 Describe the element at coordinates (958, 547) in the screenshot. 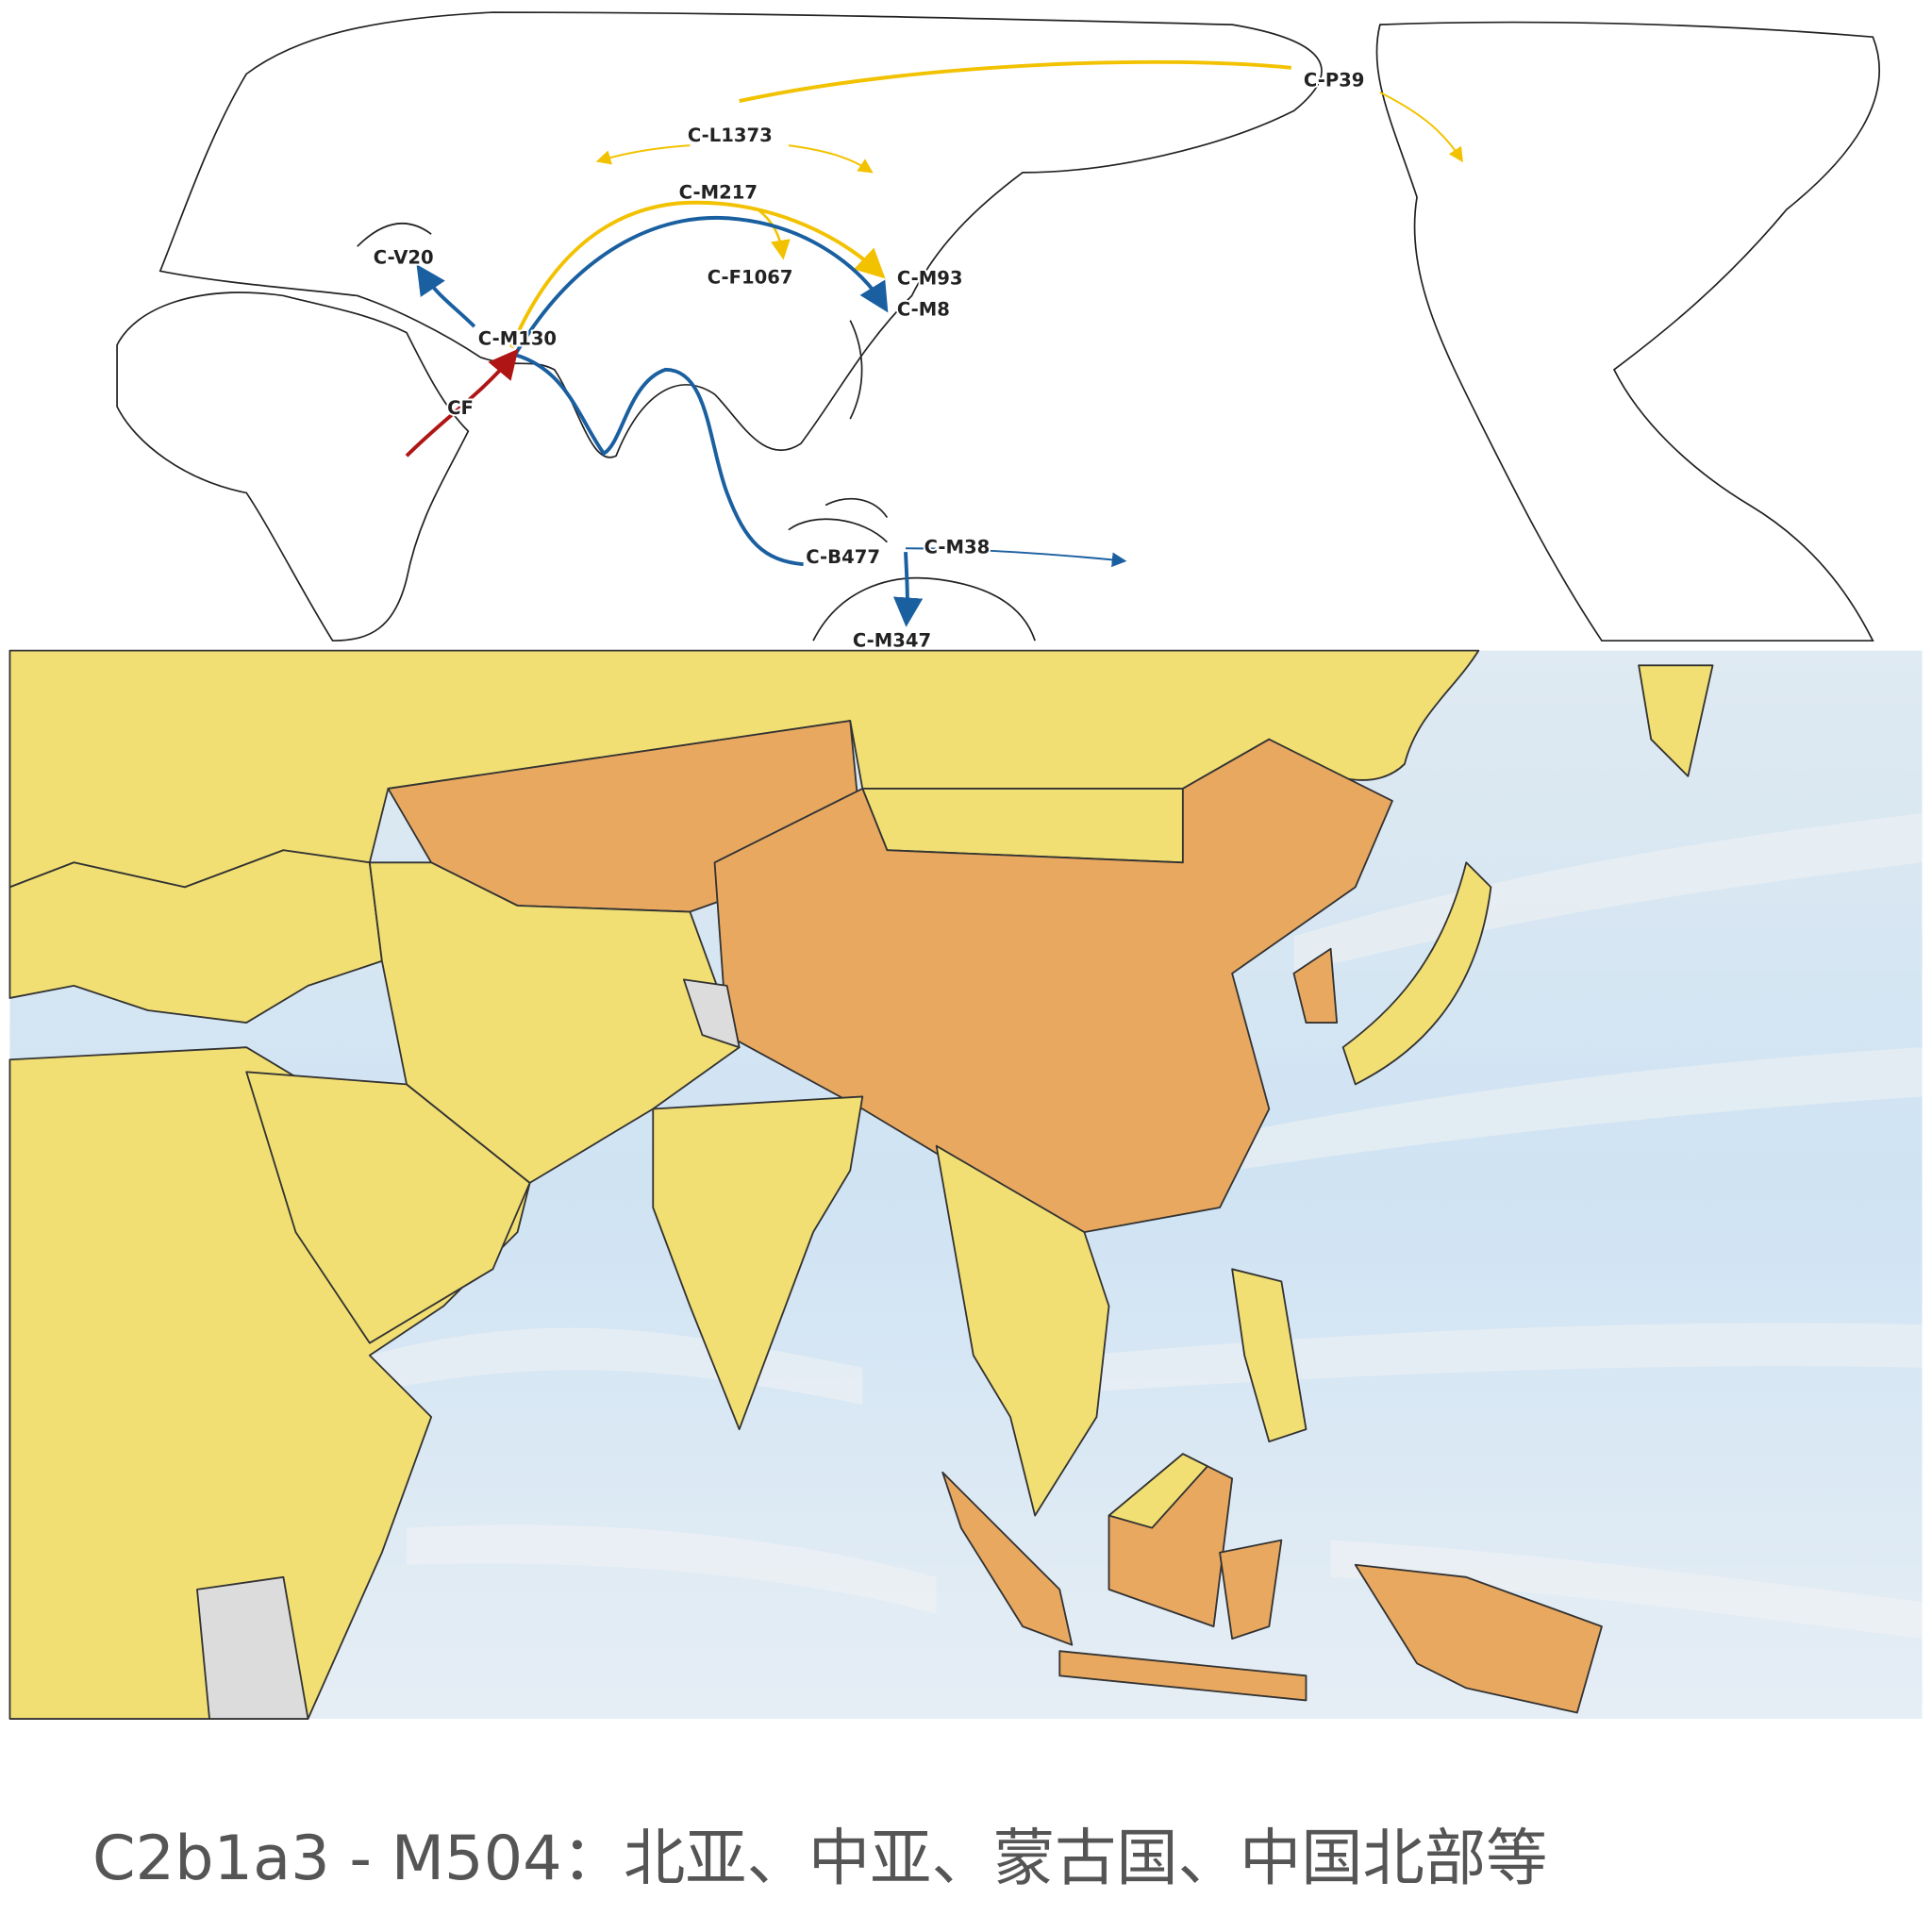

I see `route-label: C-M38` at that location.